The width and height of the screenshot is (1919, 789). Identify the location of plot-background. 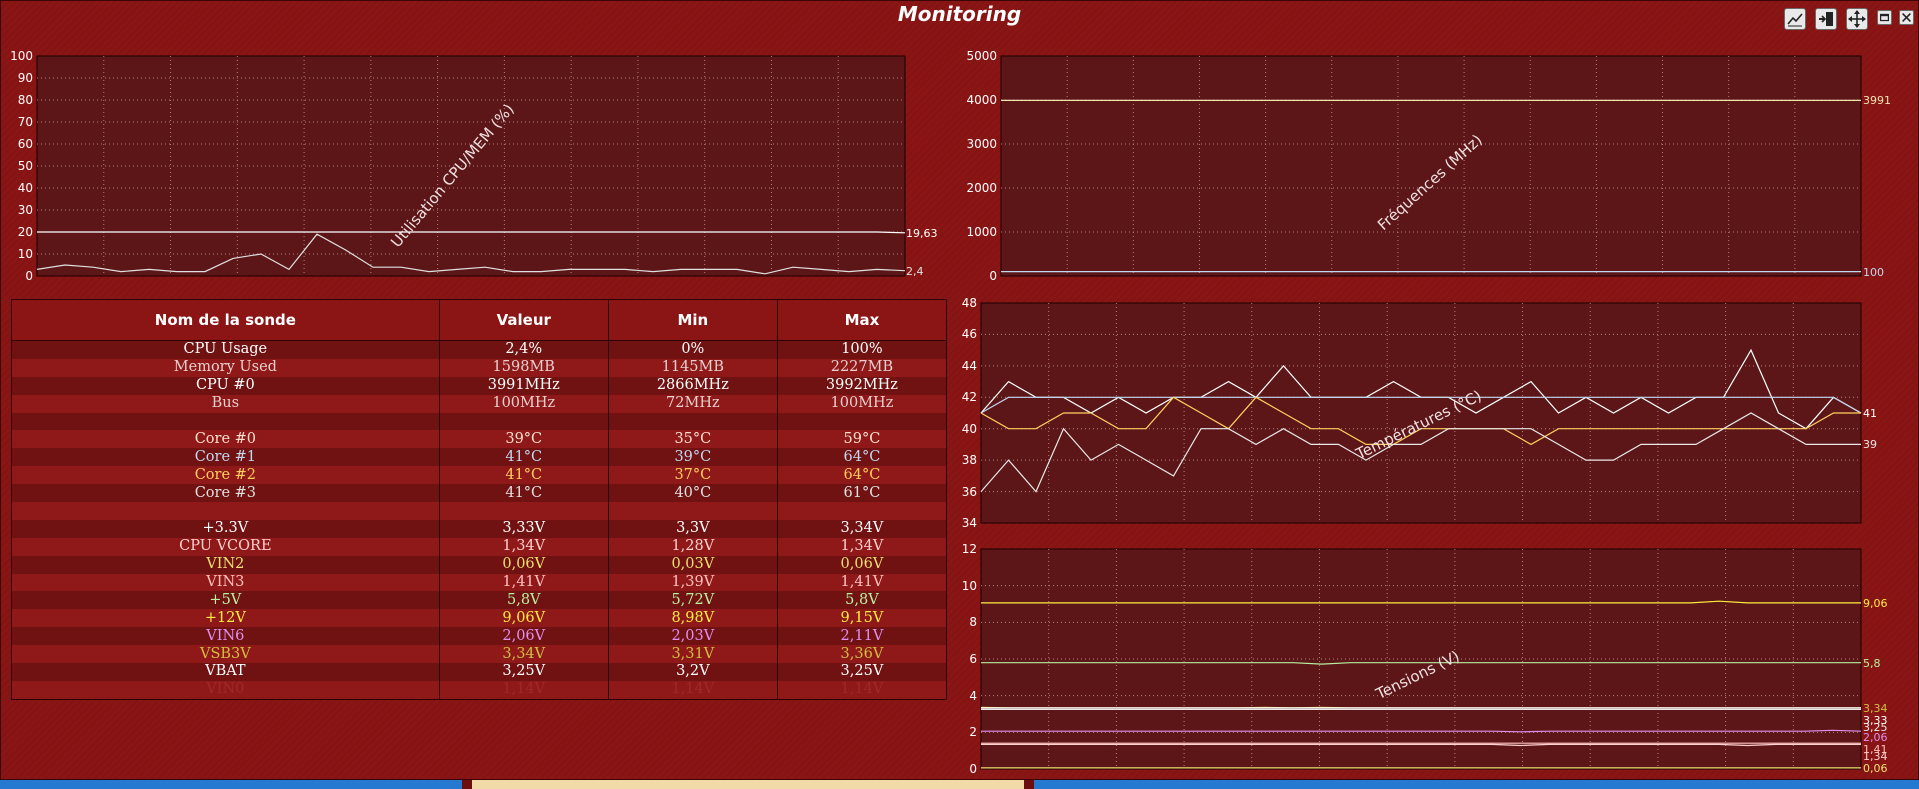
(1431, 166).